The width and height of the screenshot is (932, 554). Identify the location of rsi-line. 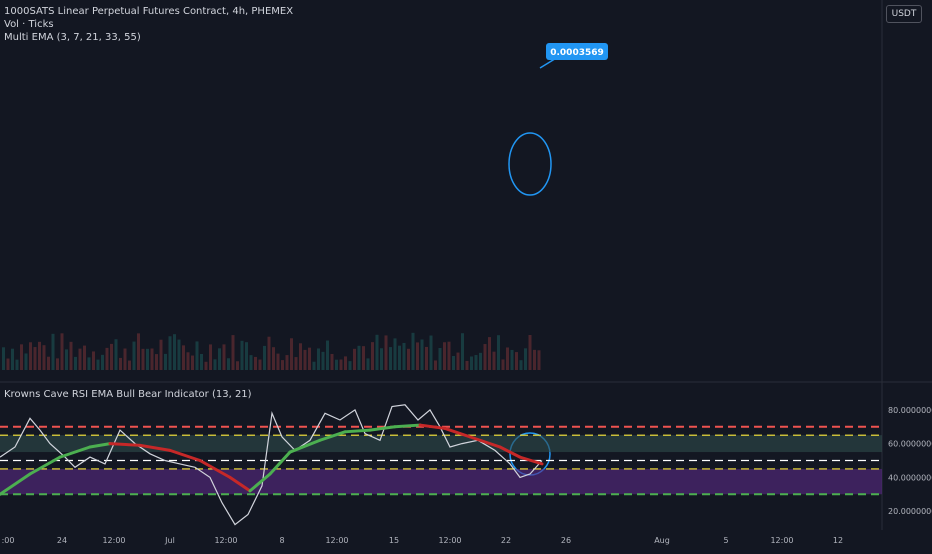
(271, 465).